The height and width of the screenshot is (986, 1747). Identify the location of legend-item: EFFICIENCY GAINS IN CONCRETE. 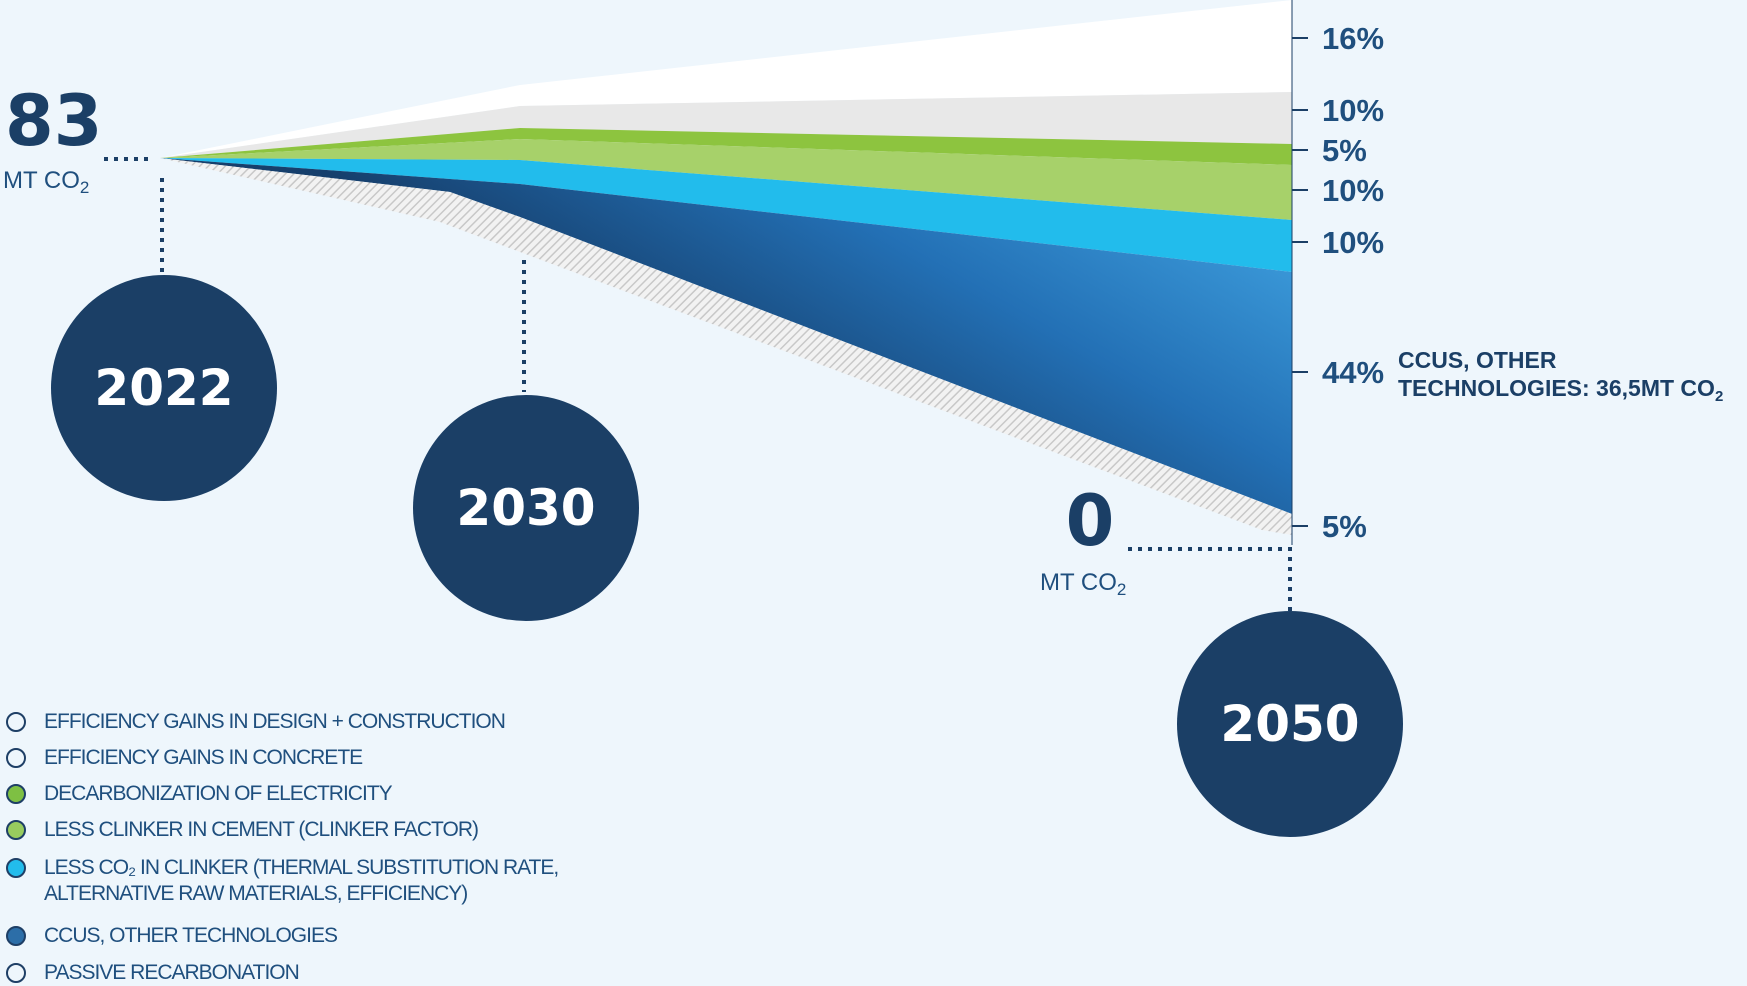
(184, 758).